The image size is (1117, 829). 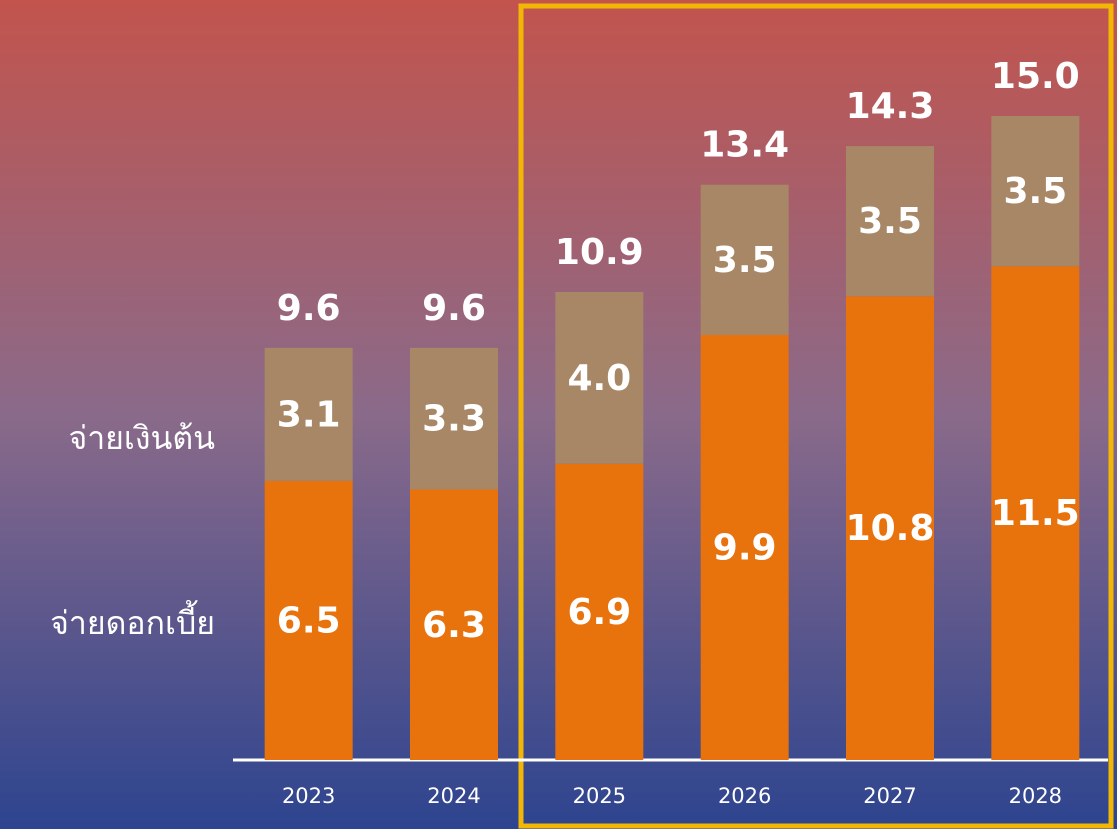 What do you see at coordinates (1035, 76) in the screenshot?
I see `total-label: 15.0` at bounding box center [1035, 76].